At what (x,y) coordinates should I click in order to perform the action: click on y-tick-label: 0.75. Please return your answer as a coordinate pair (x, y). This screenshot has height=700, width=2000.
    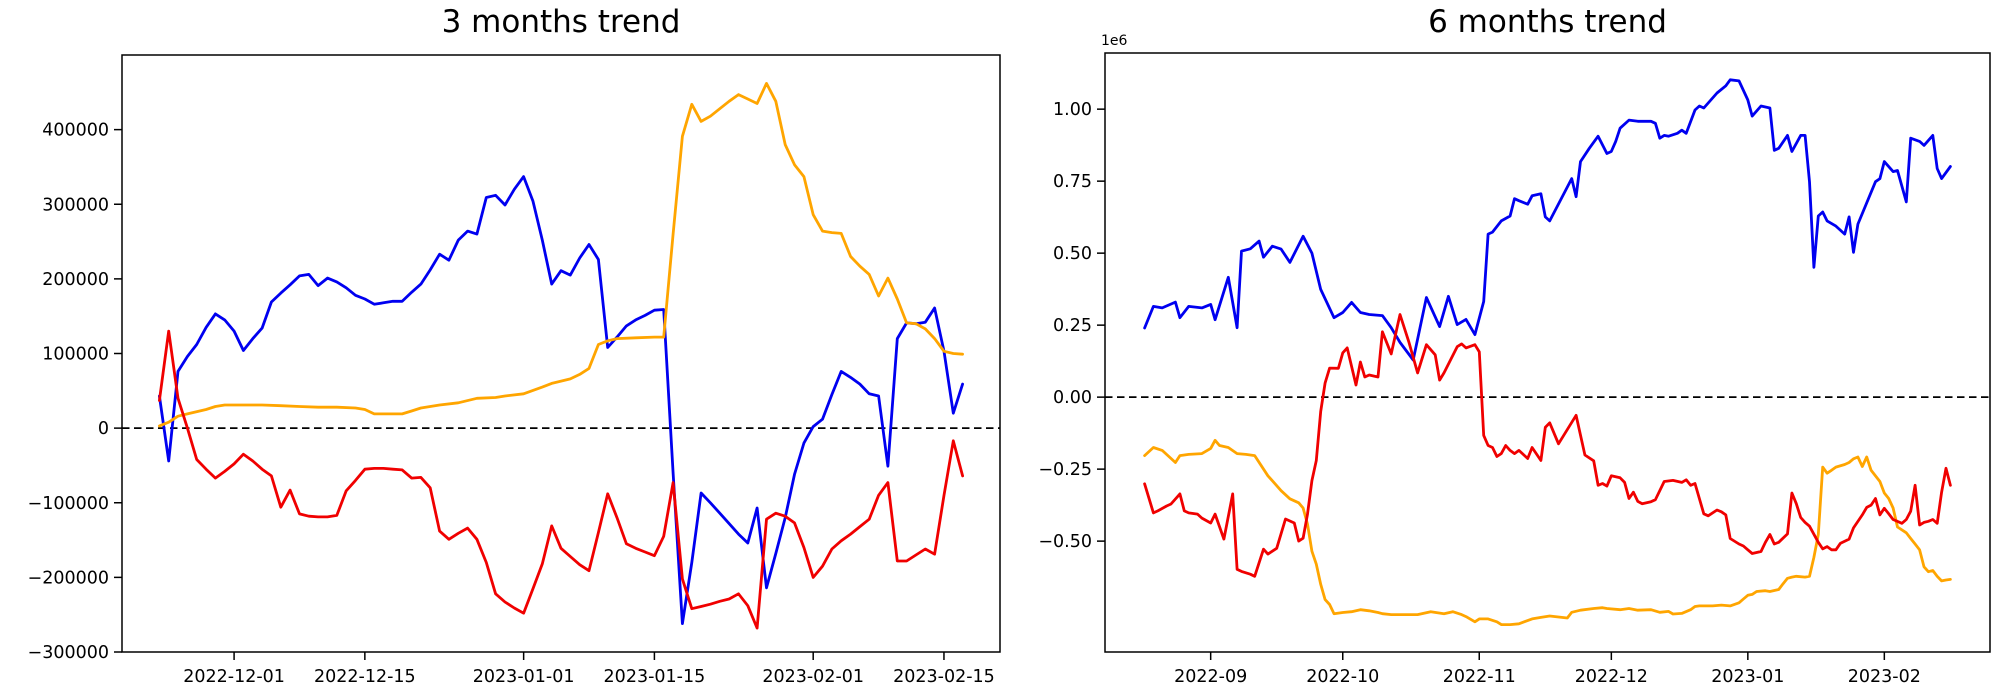
    Looking at the image, I should click on (1072, 182).